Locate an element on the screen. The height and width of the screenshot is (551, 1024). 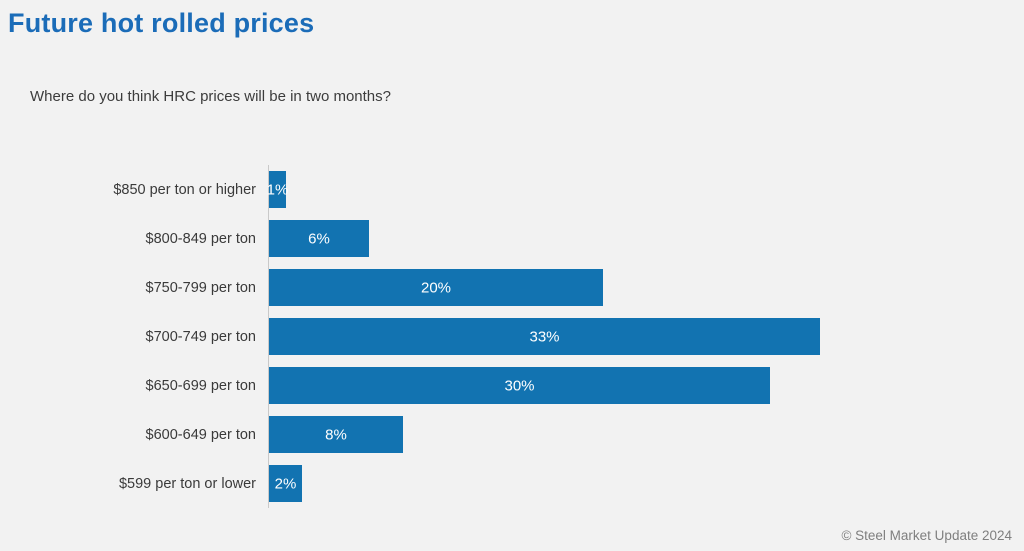
category-label: $700-749 per ton is located at coordinates (200, 336).